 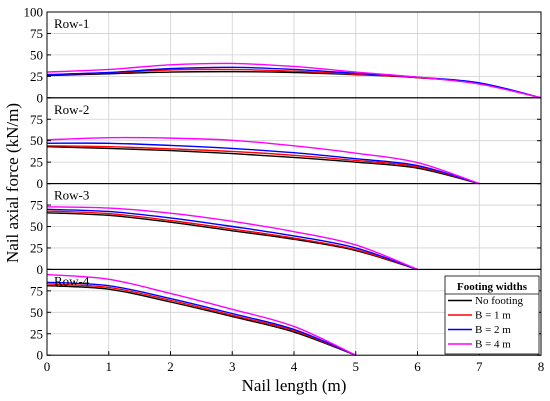 I want to click on legend-entry-label: B = 2 m, so click(x=493, y=330).